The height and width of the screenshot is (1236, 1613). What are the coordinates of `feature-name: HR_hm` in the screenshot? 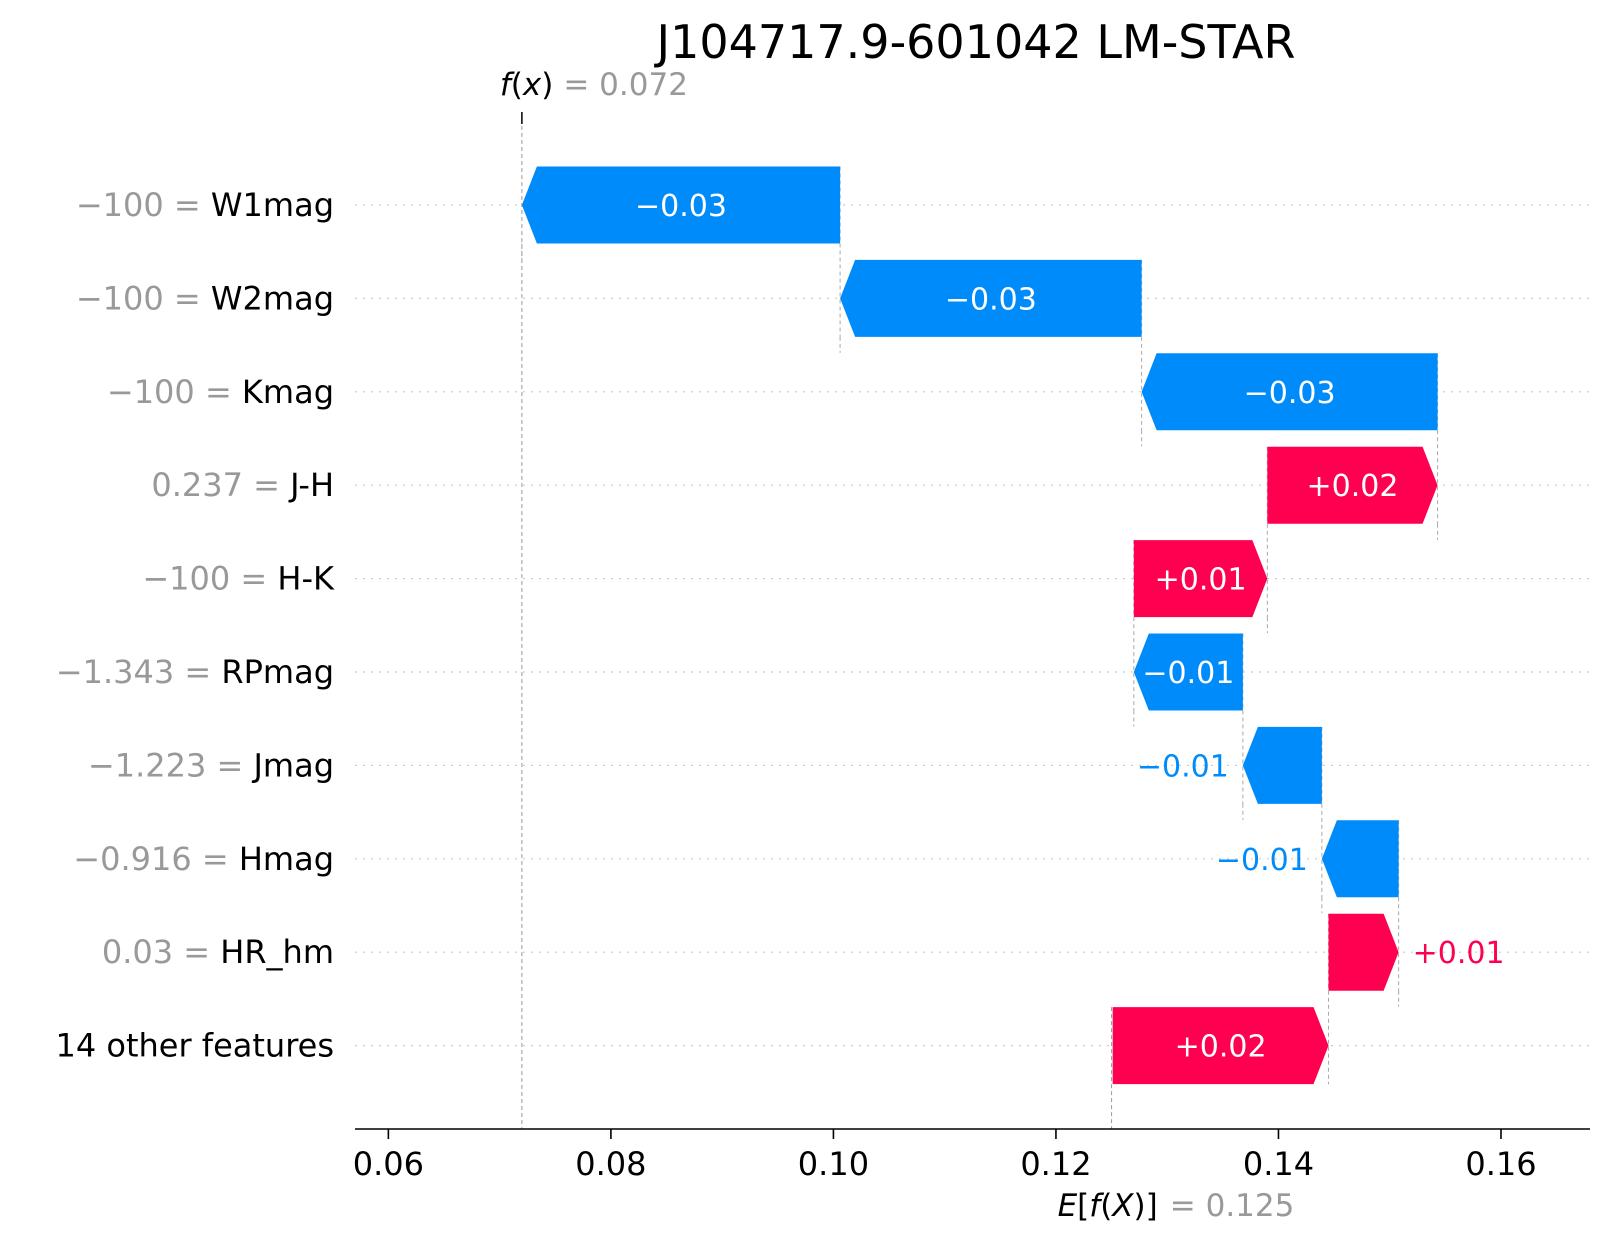 It's located at (277, 952).